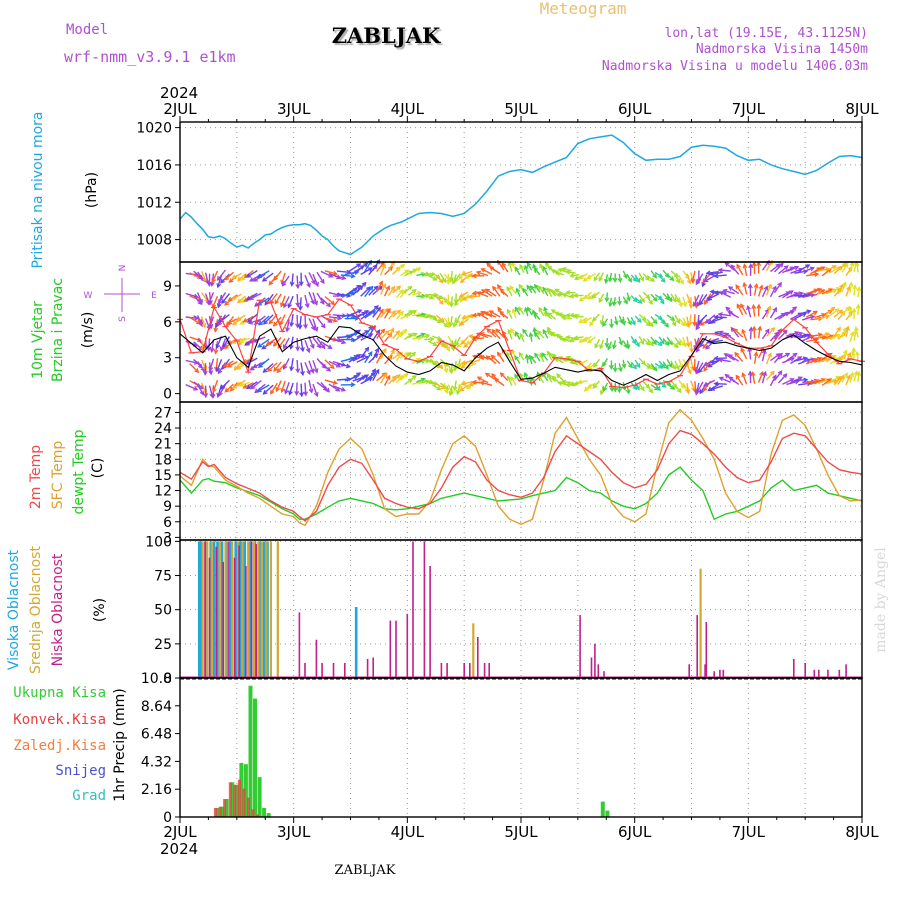 Image resolution: width=900 pixels, height=900 pixels. Describe the element at coordinates (226, 609) in the screenshot. I see `cloud-high-bar` at that location.